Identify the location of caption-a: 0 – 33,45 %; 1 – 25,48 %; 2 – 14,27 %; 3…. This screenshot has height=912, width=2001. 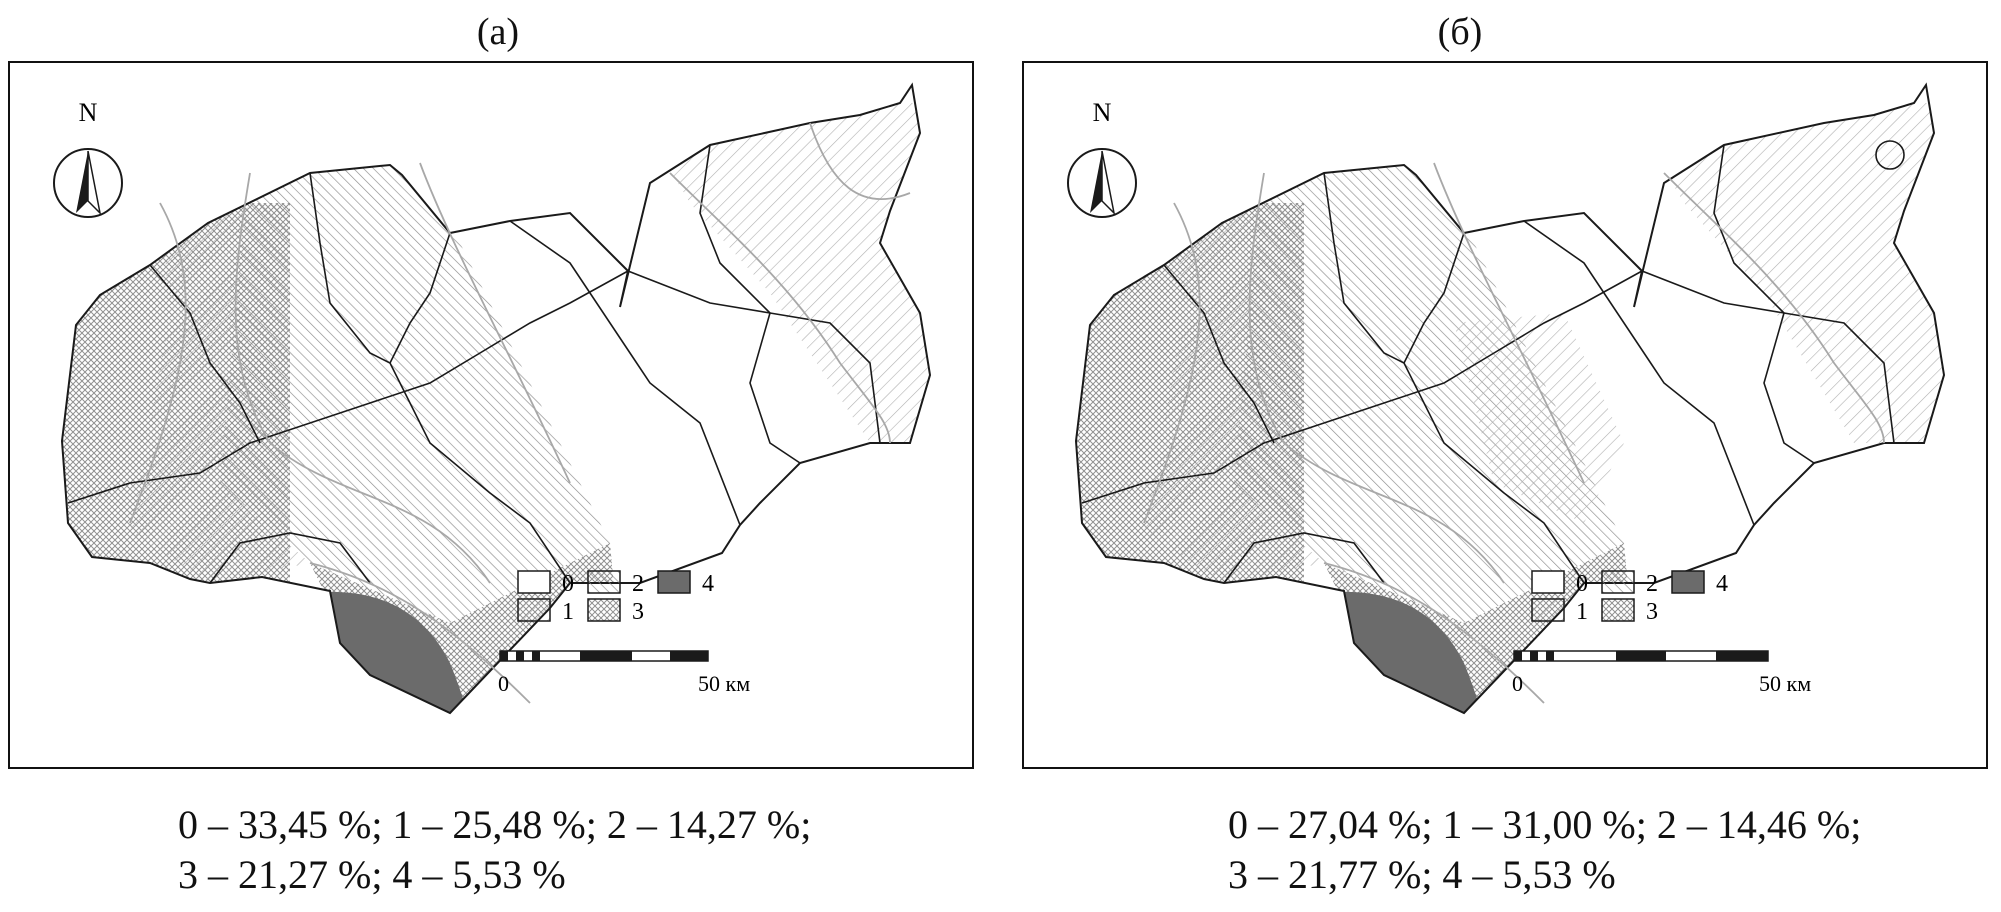
(494, 850).